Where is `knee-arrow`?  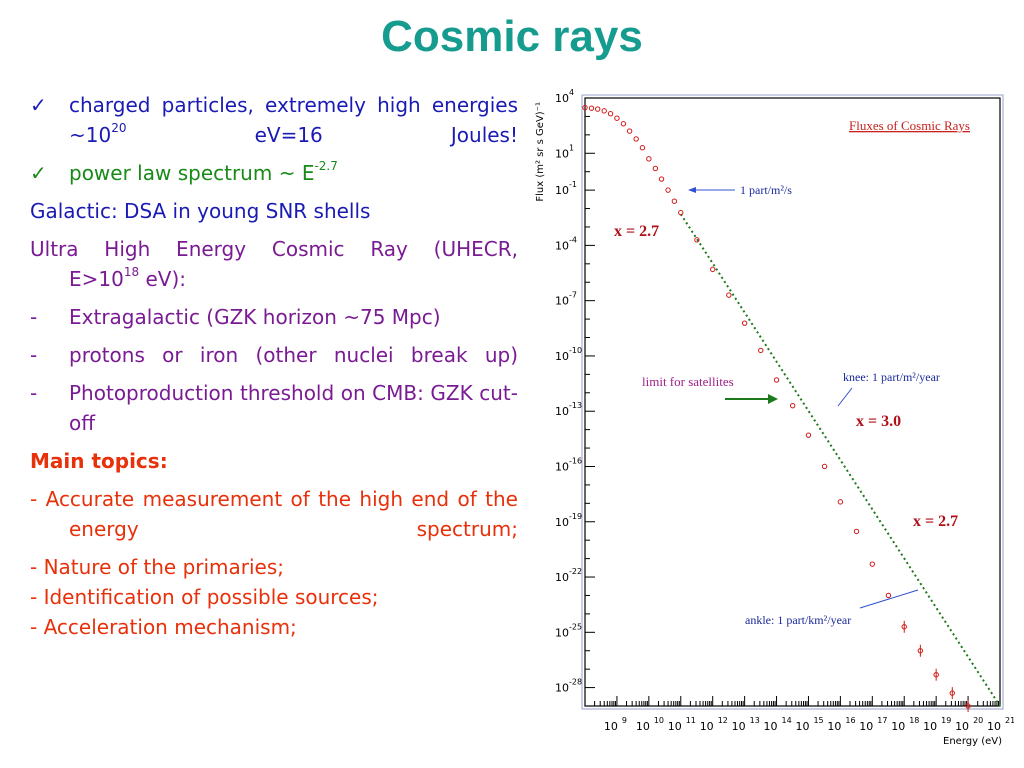
knee-arrow is located at coordinates (845, 397).